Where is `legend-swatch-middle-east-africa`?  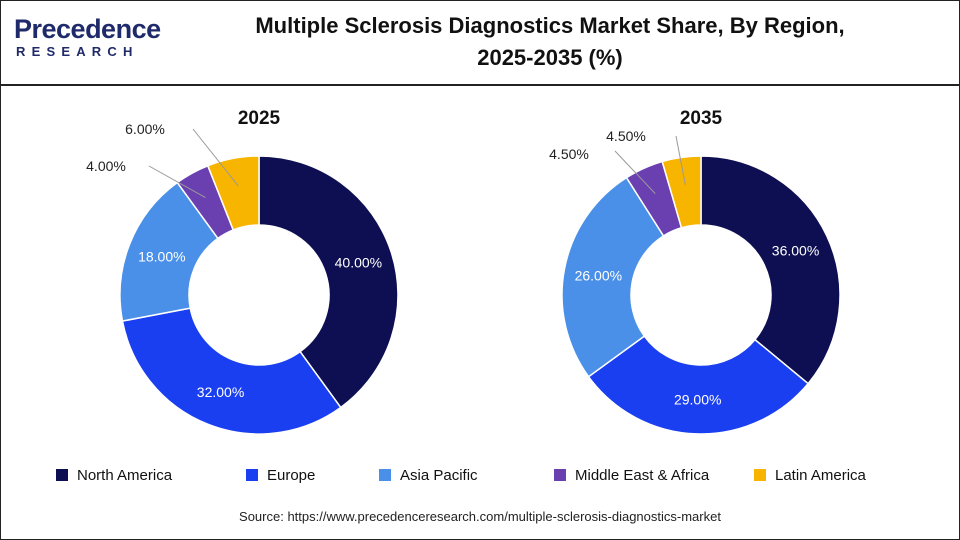 legend-swatch-middle-east-africa is located at coordinates (560, 475).